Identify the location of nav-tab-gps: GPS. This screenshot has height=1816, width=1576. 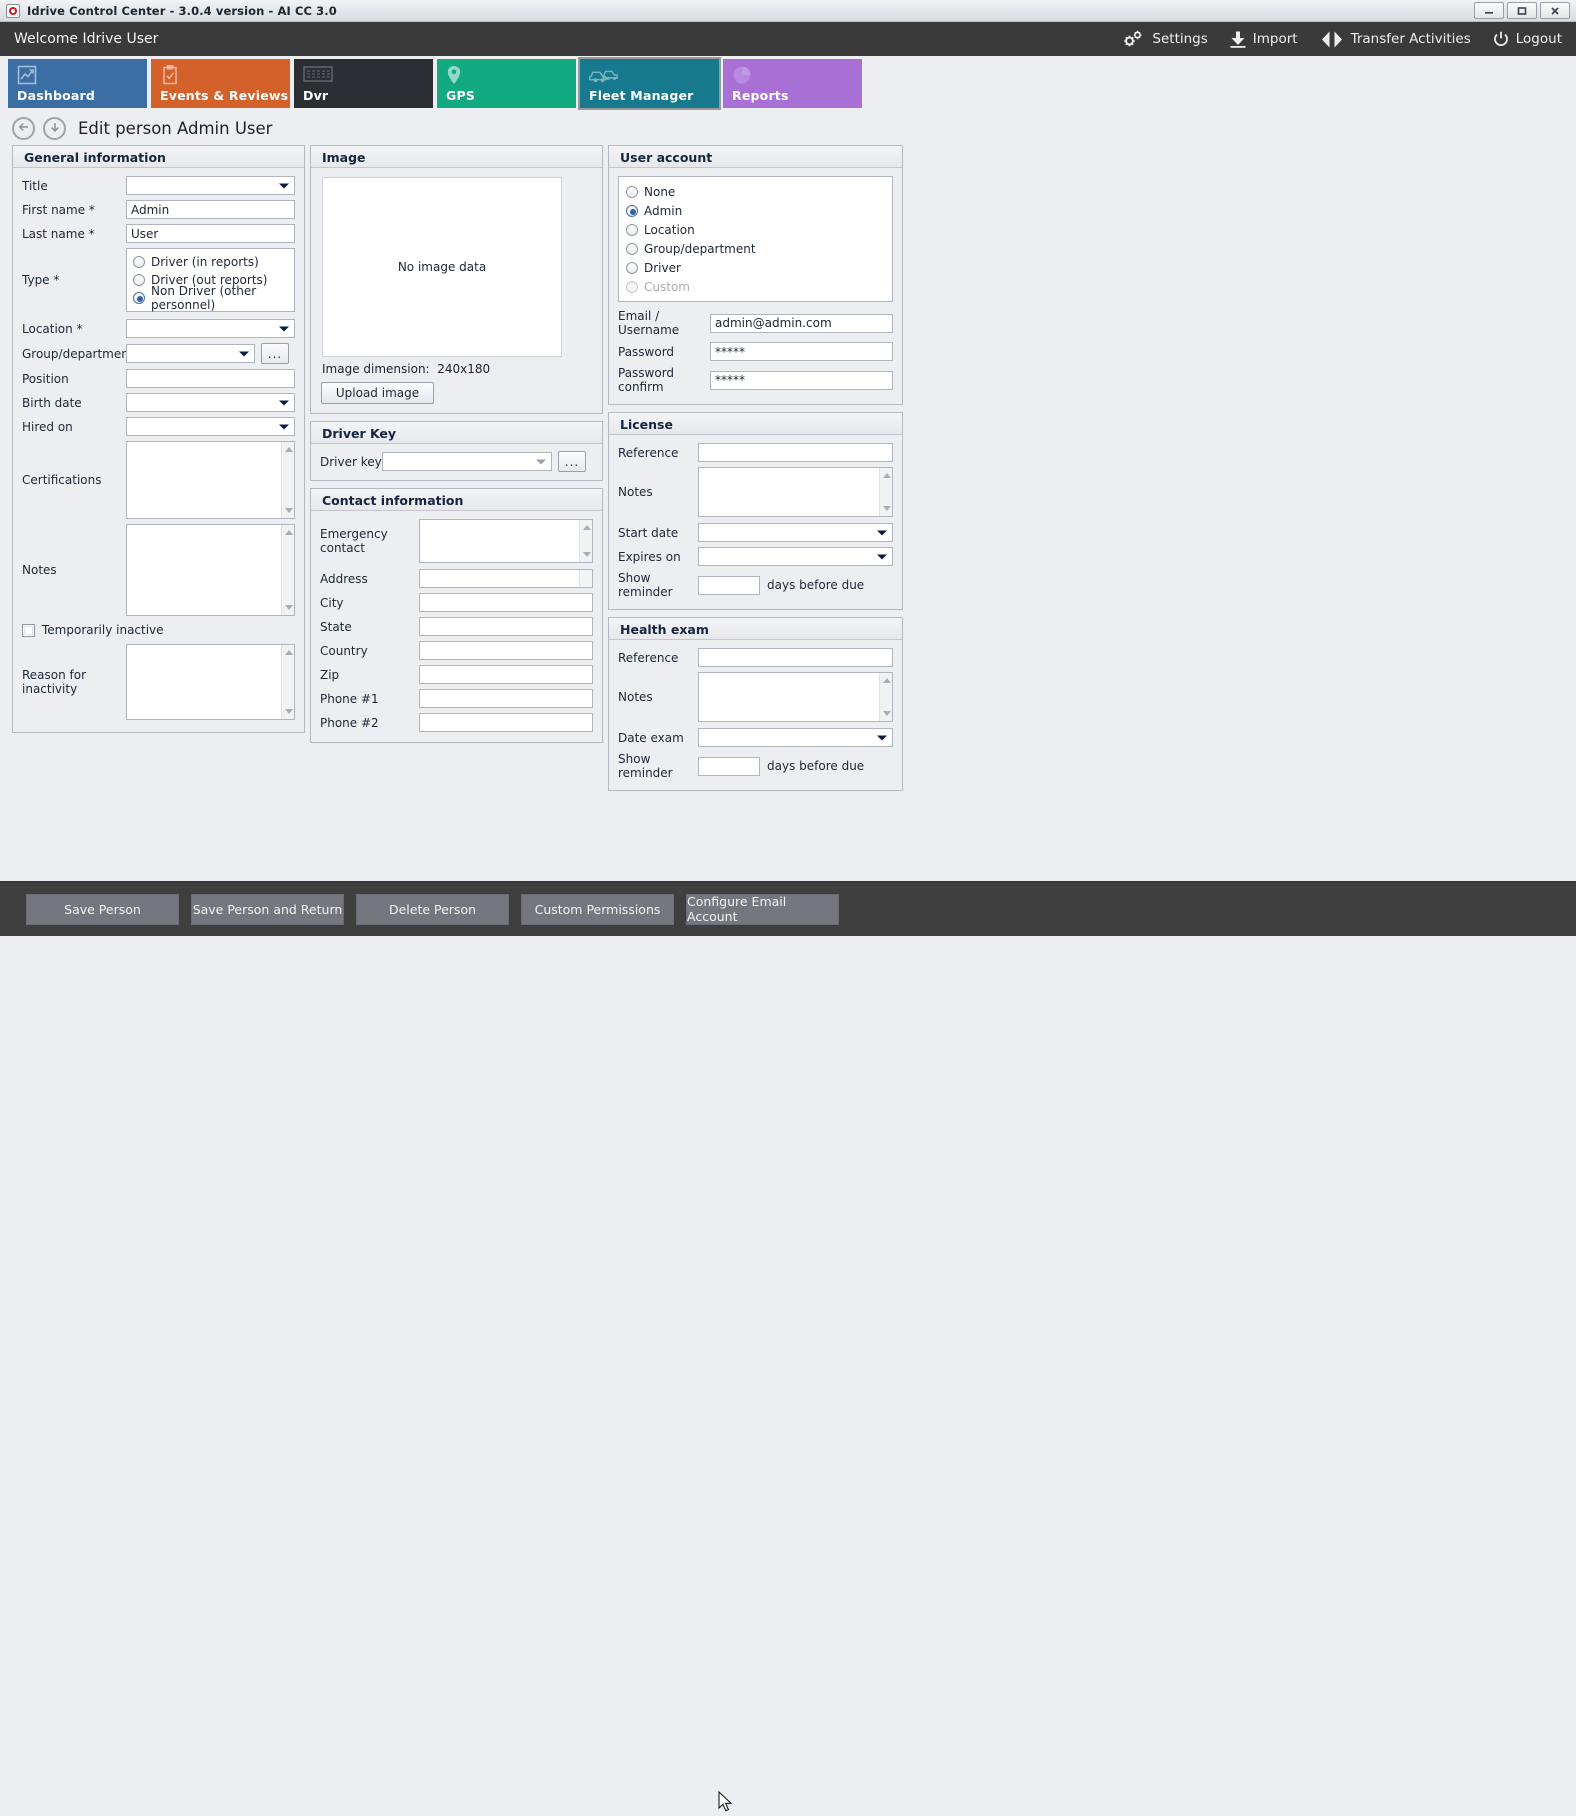
(506, 83).